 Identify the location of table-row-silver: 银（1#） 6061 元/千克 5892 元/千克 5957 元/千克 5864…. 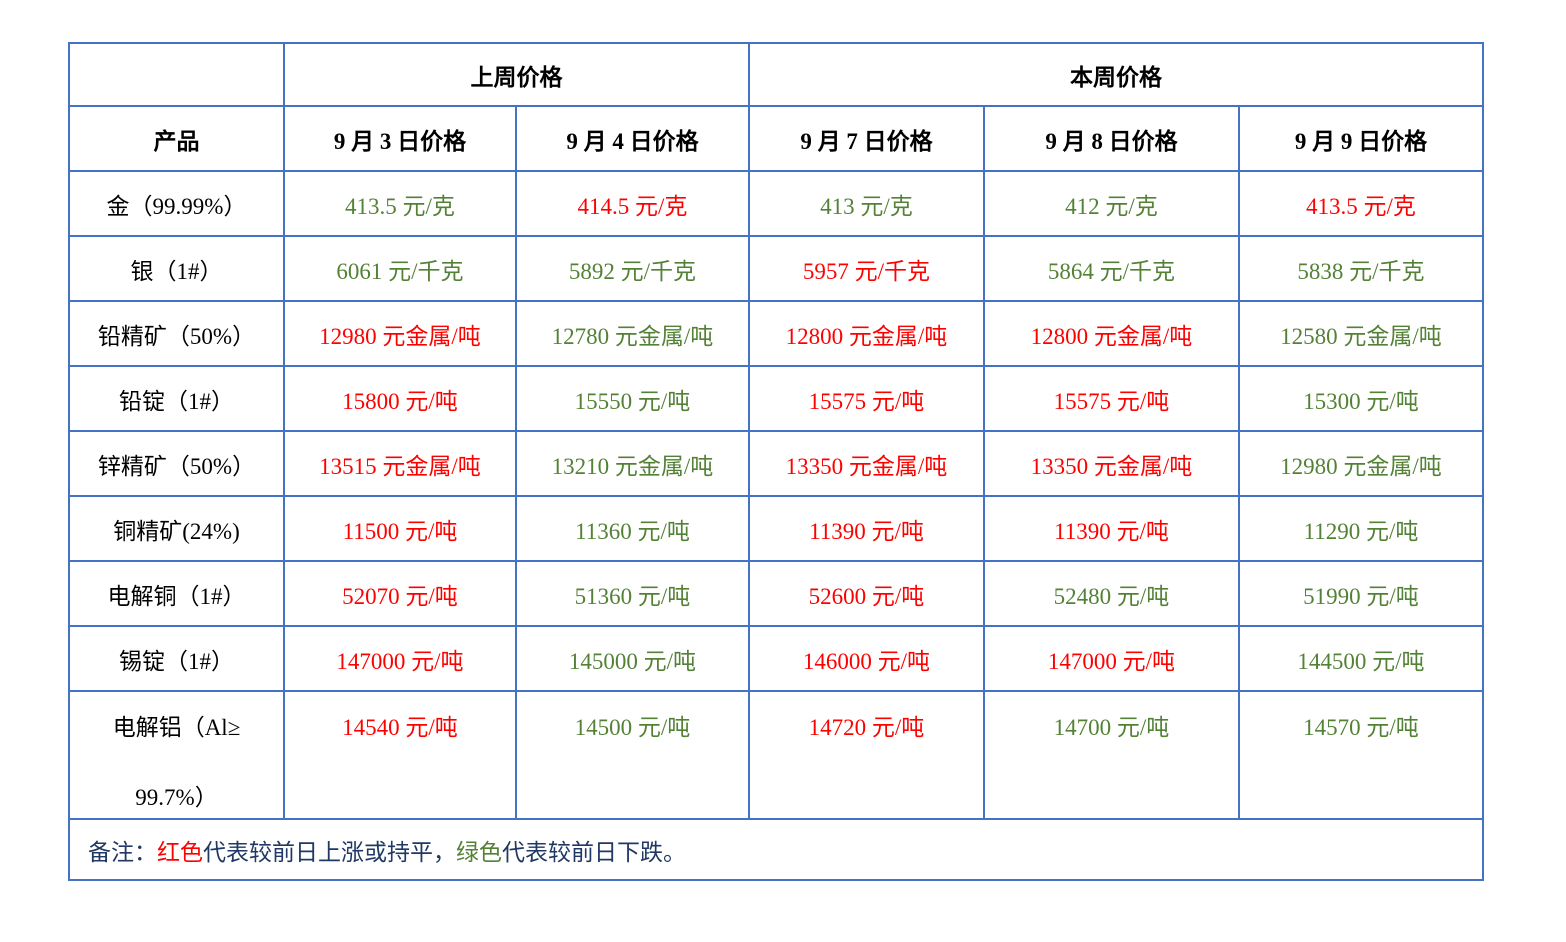
(776, 268).